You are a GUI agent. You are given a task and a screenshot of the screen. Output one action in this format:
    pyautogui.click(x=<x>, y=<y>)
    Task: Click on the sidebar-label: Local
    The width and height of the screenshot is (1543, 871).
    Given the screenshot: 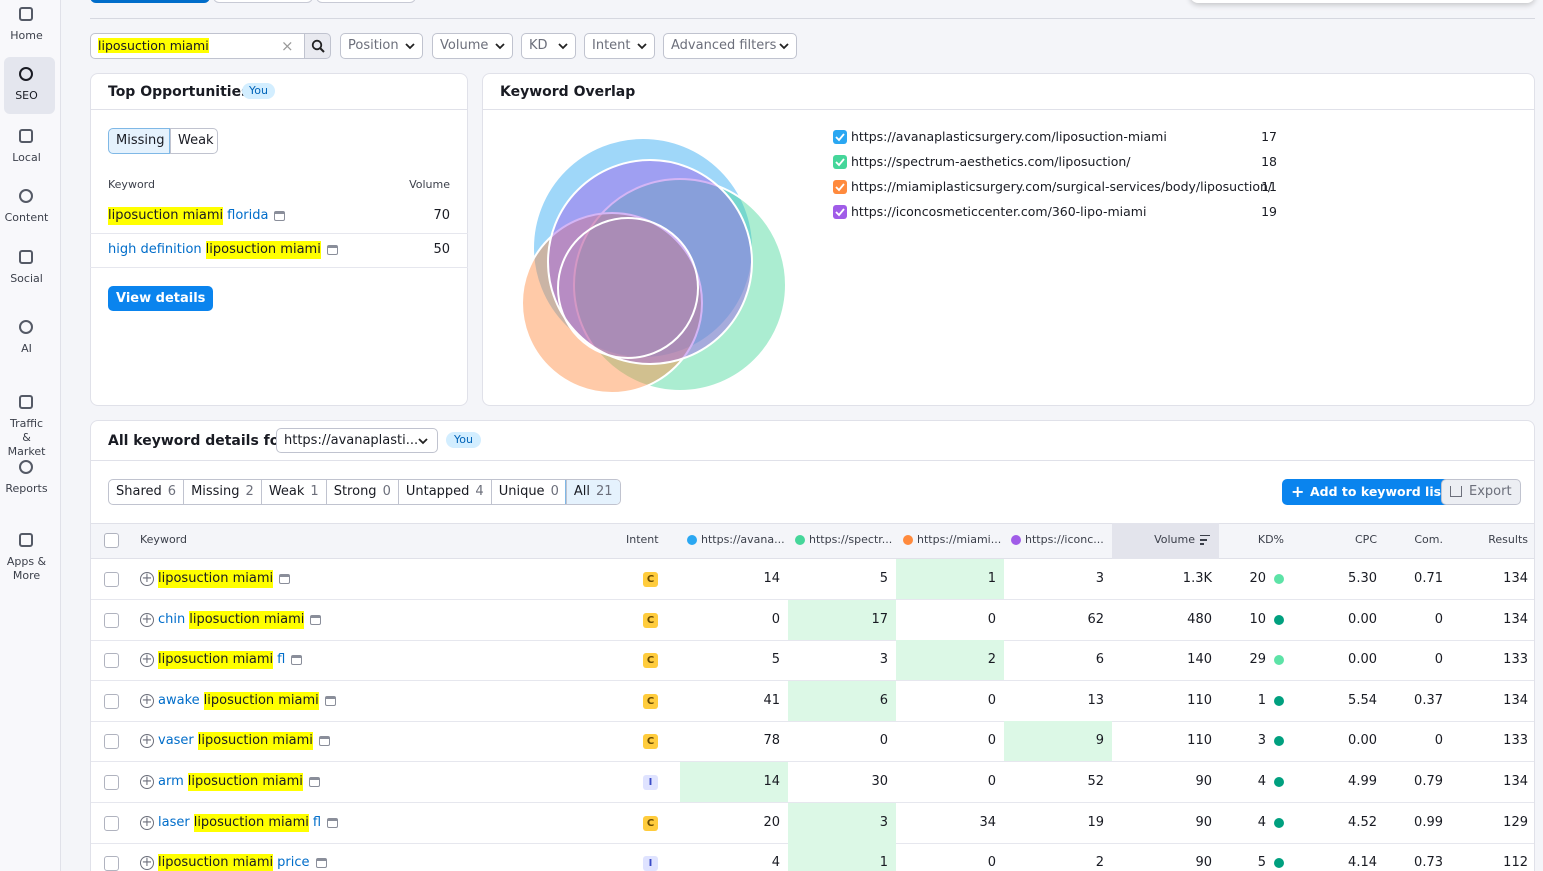 What is the action you would take?
    pyautogui.click(x=26, y=157)
    